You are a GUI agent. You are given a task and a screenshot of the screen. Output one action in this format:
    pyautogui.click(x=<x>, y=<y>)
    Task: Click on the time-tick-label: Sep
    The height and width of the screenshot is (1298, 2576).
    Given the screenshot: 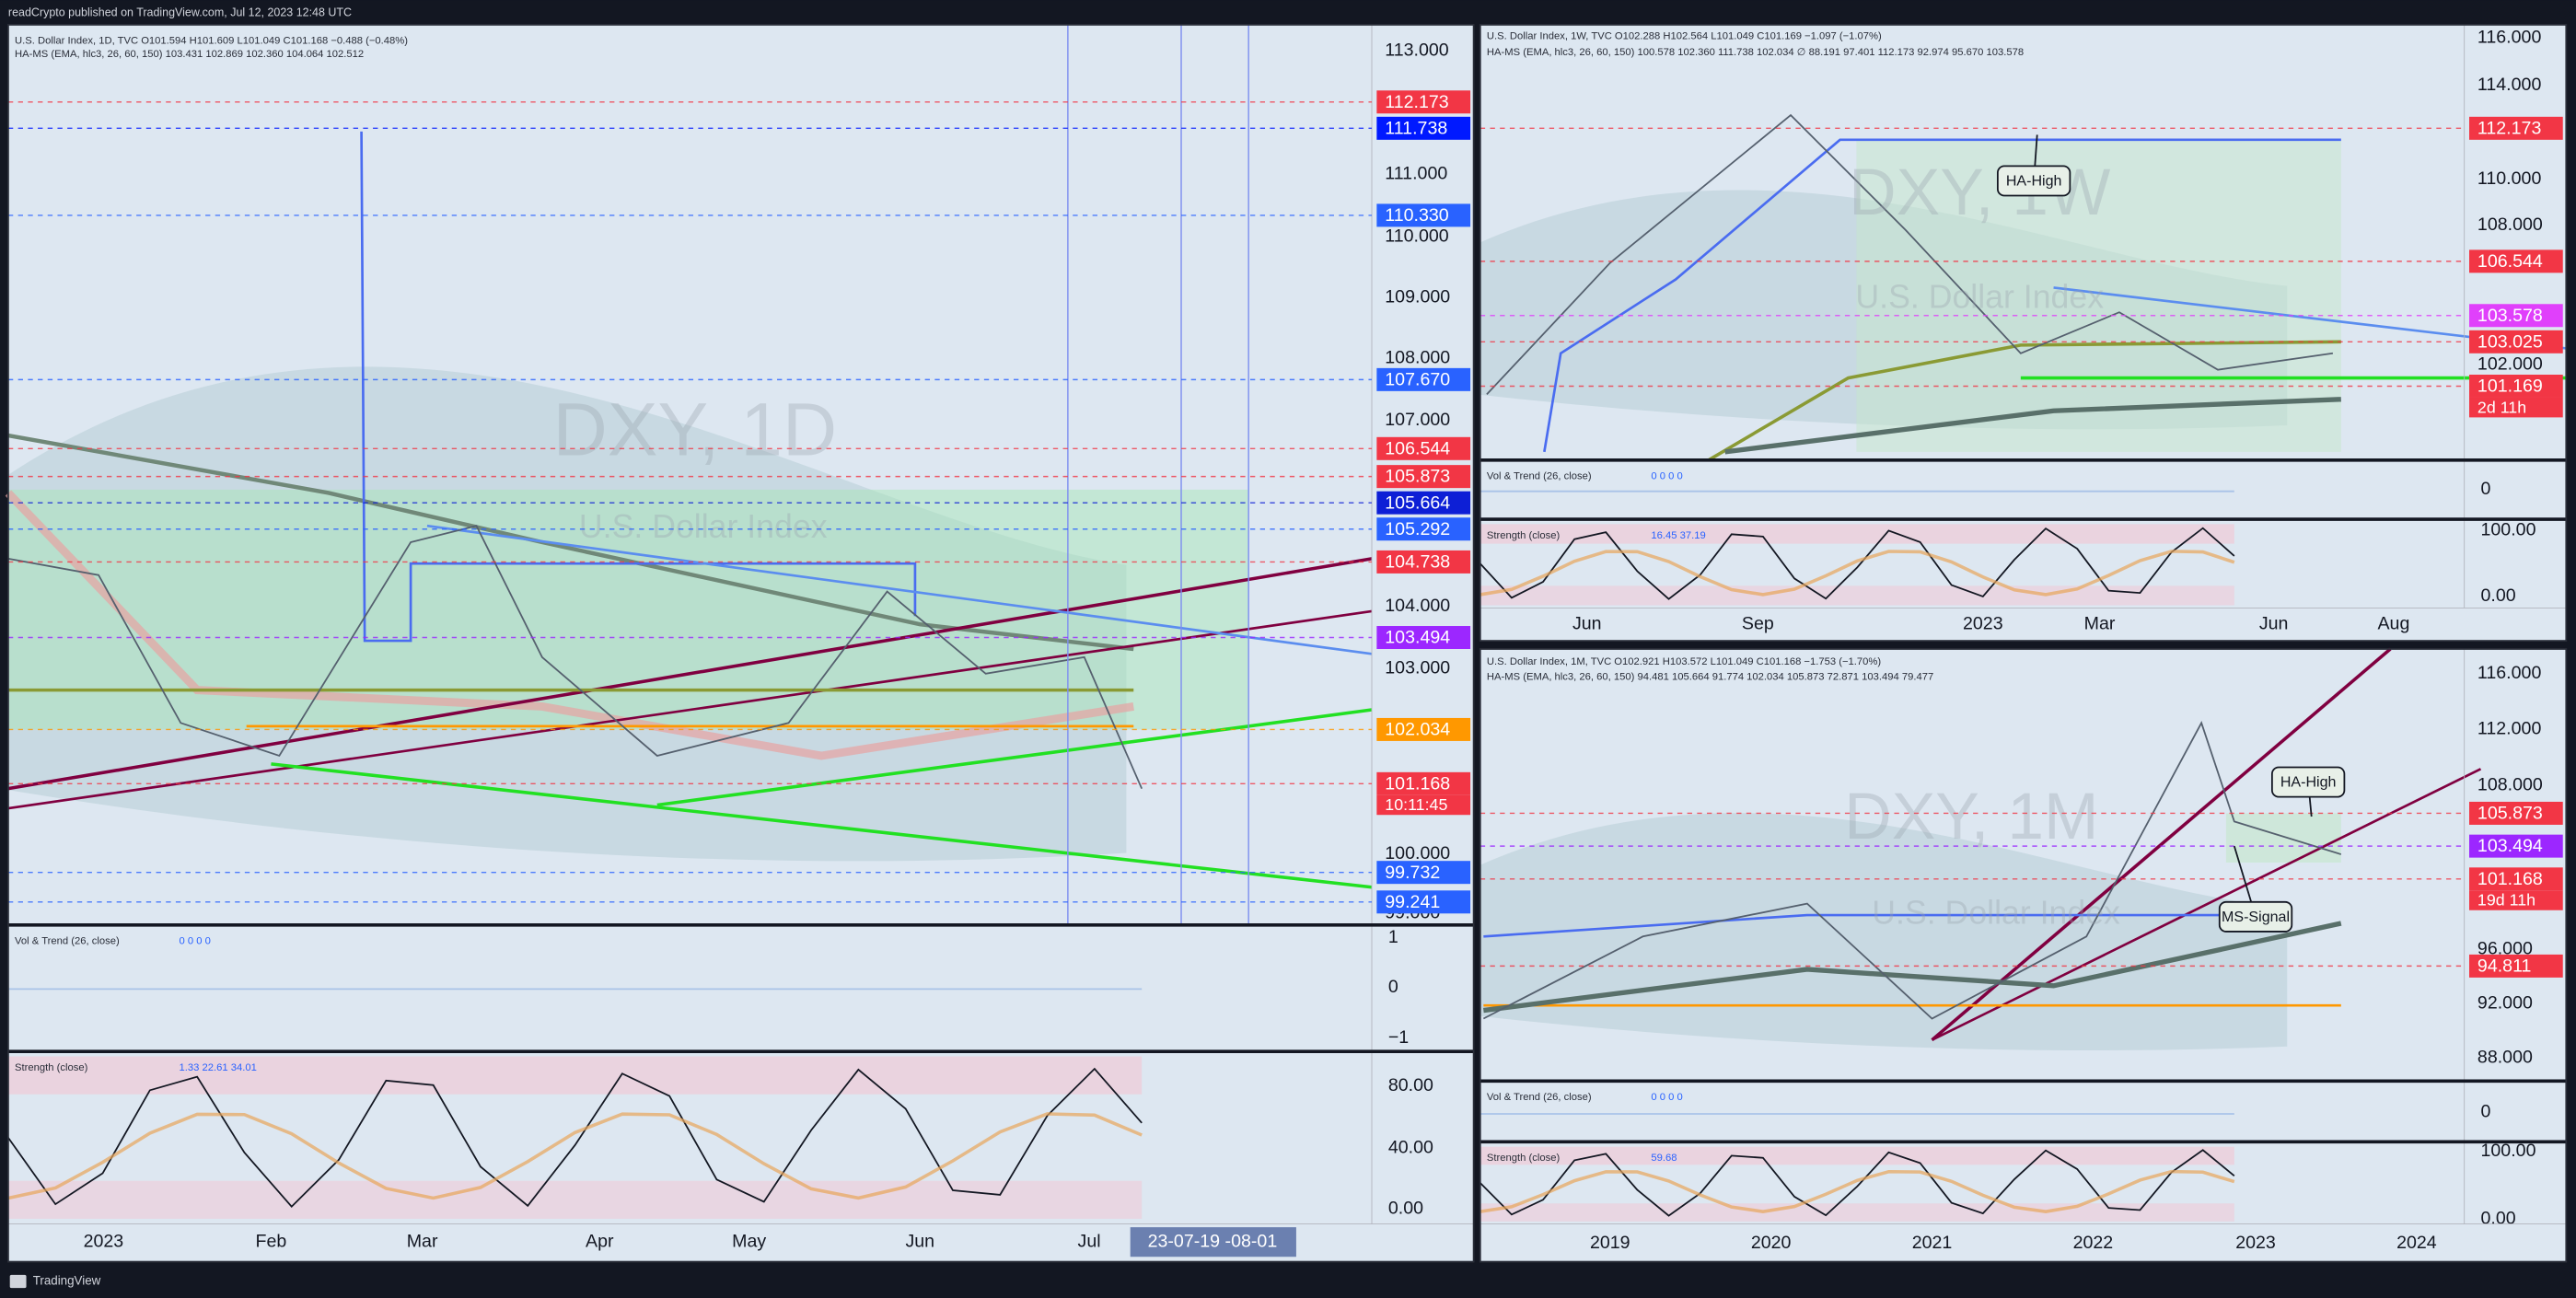 What is the action you would take?
    pyautogui.click(x=1758, y=623)
    